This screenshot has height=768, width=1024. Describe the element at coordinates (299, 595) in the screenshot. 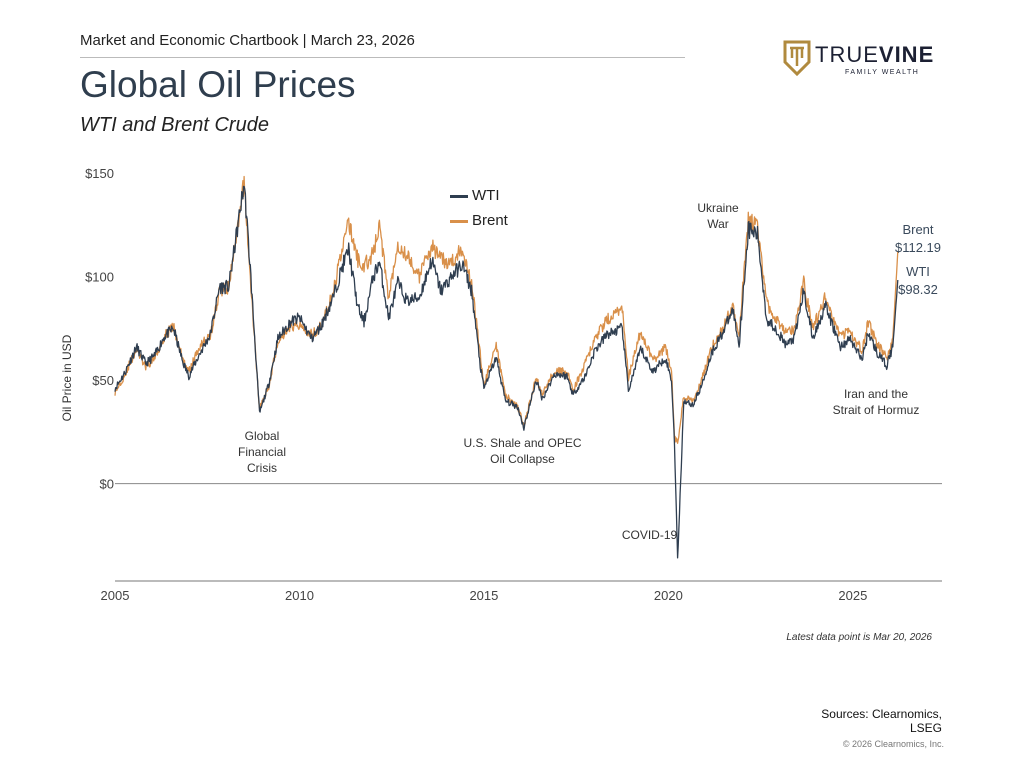

I see `x-tick-label: 2010` at that location.